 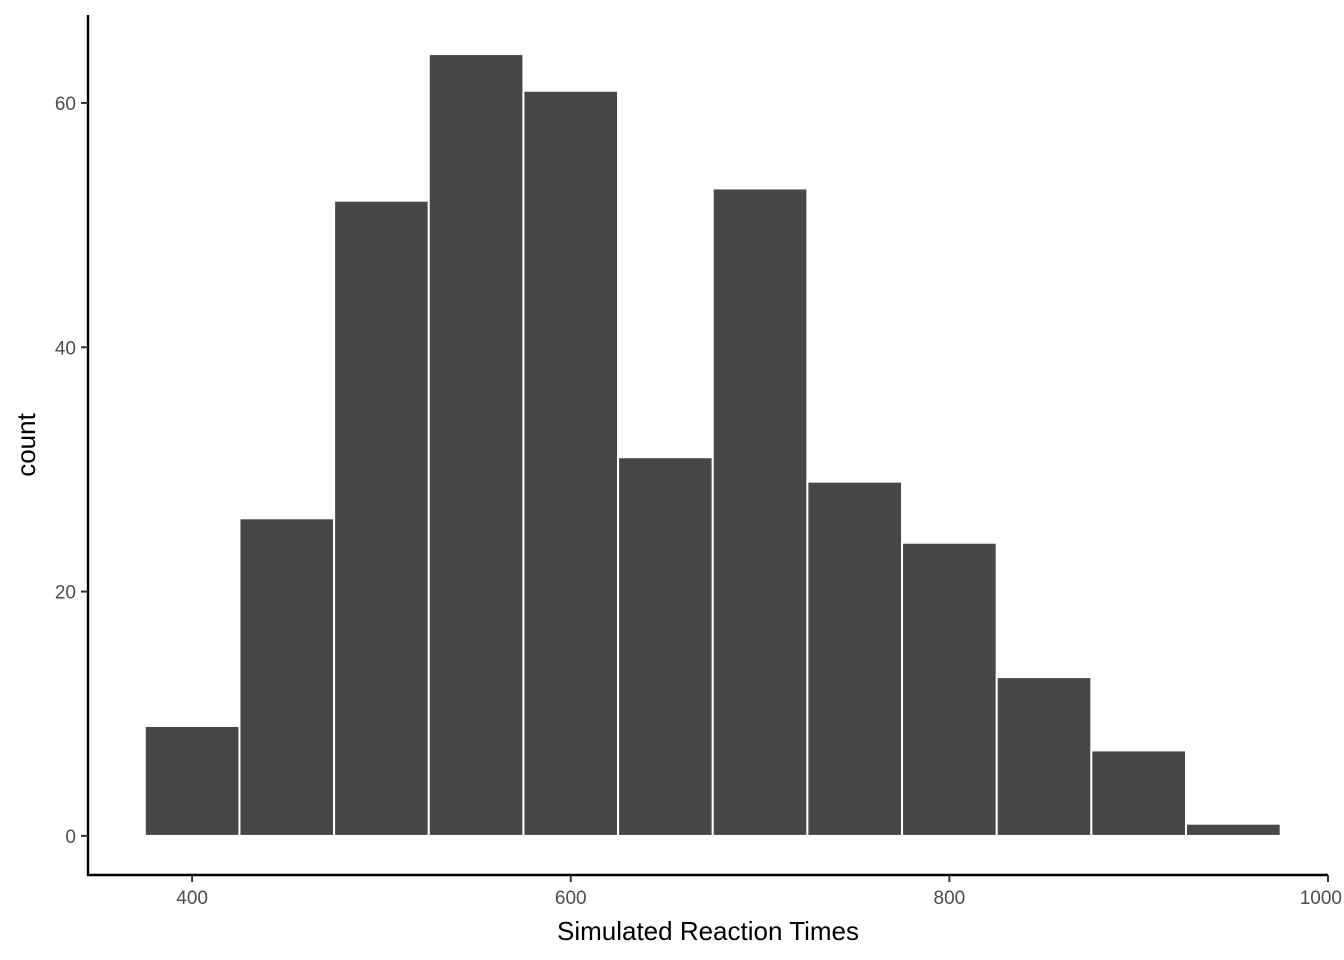 What do you see at coordinates (571, 898) in the screenshot?
I see `x-tick-label: 600` at bounding box center [571, 898].